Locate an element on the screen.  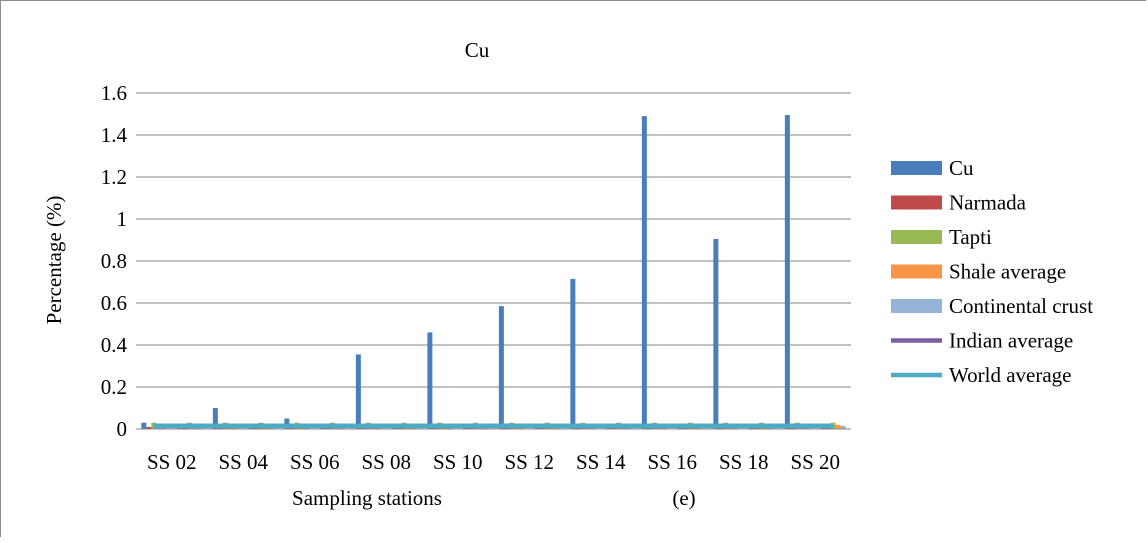
x-tick-label: SS 14 is located at coordinates (601, 462).